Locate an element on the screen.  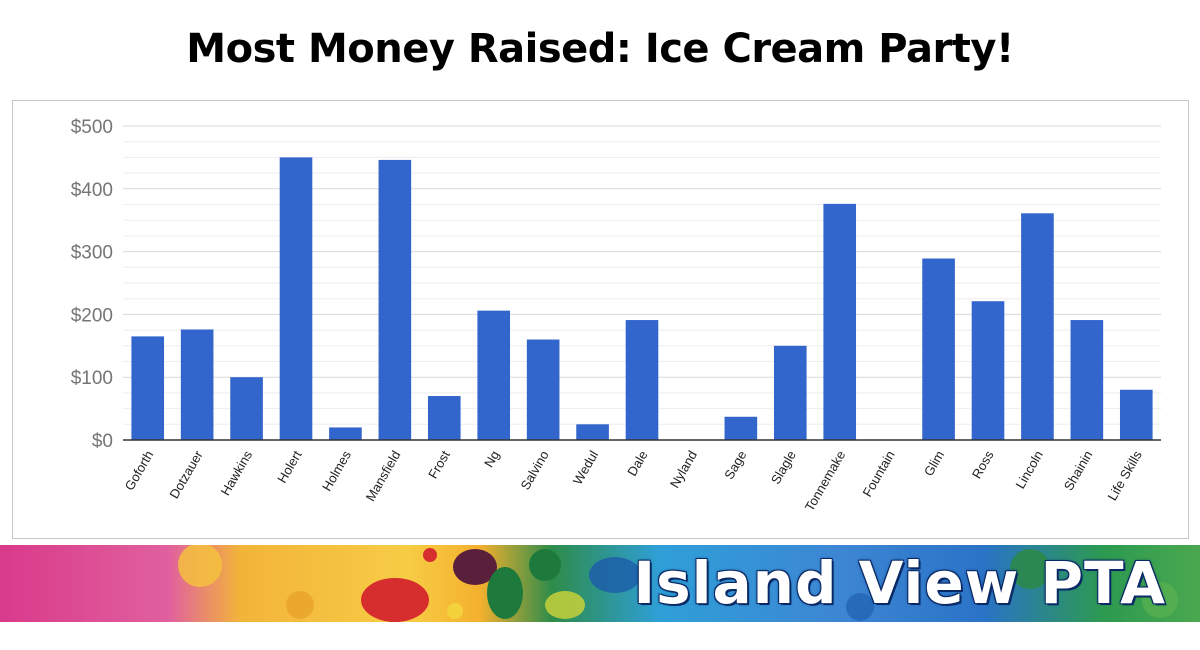
x-tick-label: Lincoln is located at coordinates (1029, 469).